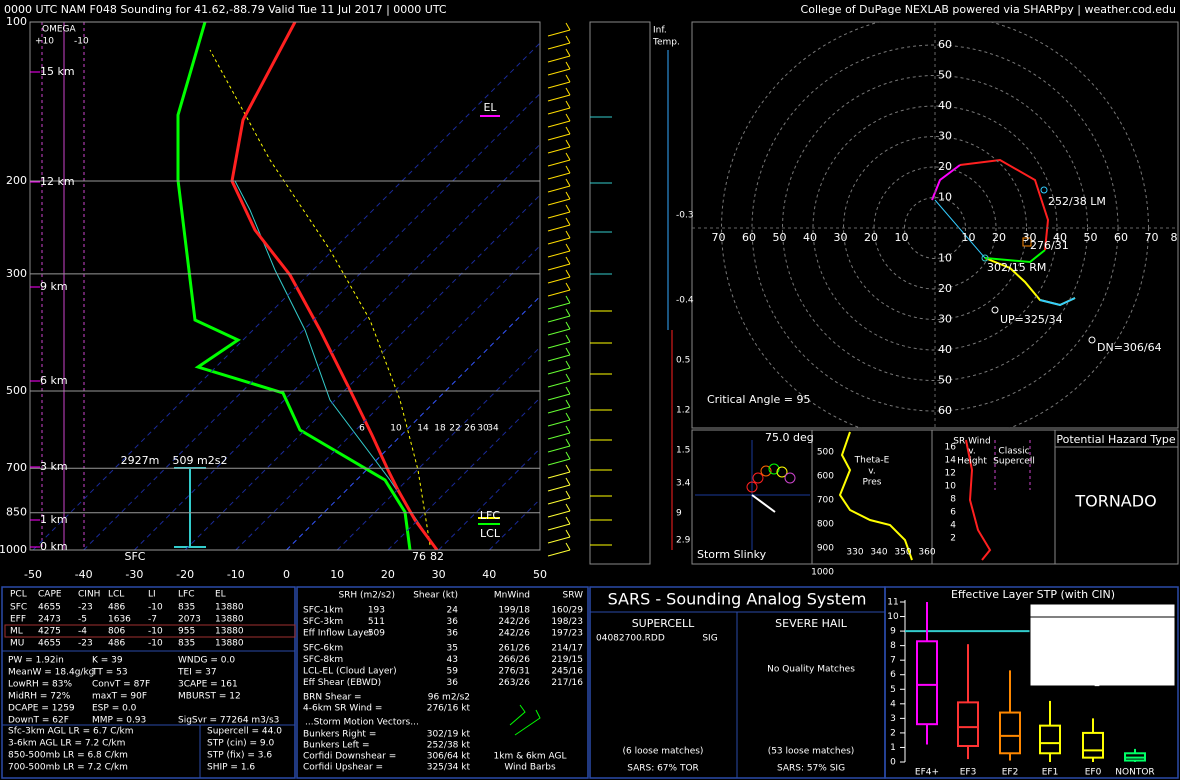 This screenshot has width=1180, height=780. What do you see at coordinates (530, 768) in the screenshot?
I see `barbs-caption: Wind Barbs` at bounding box center [530, 768].